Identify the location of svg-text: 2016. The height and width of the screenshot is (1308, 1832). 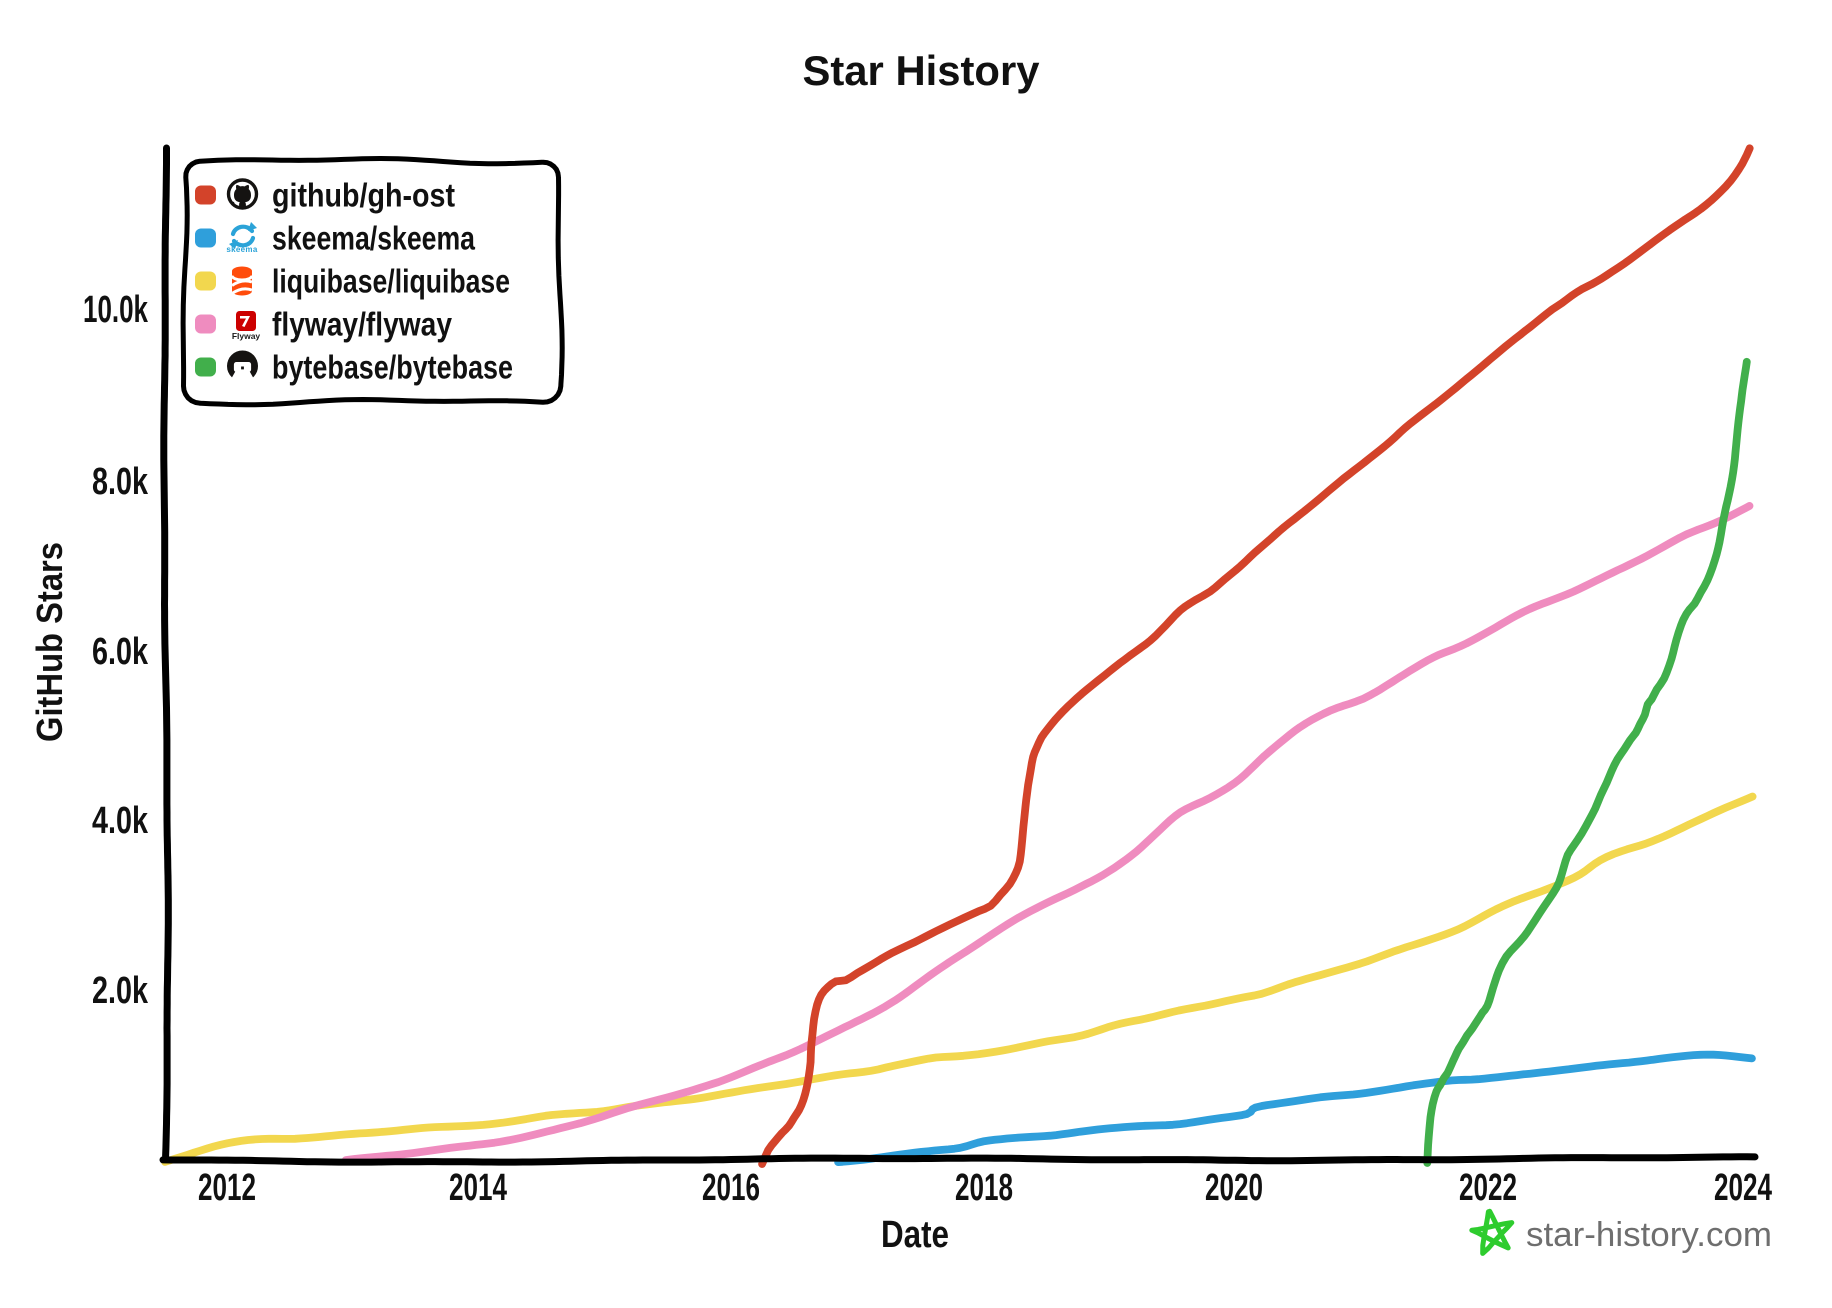
(731, 1188).